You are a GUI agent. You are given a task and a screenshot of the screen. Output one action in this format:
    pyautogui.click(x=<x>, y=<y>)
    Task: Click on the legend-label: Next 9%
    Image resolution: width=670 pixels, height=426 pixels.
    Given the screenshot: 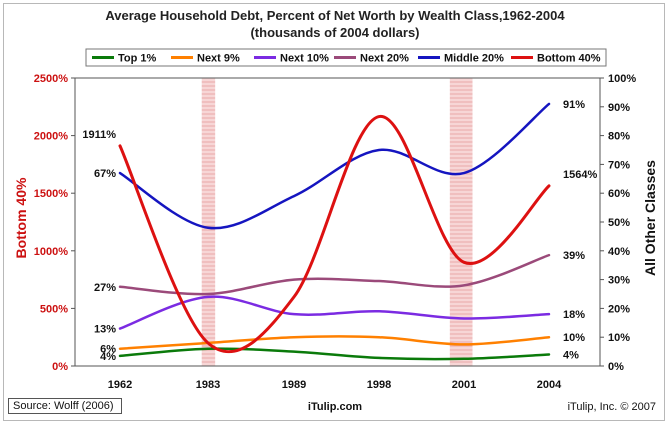 What is the action you would take?
    pyautogui.click(x=218, y=59)
    